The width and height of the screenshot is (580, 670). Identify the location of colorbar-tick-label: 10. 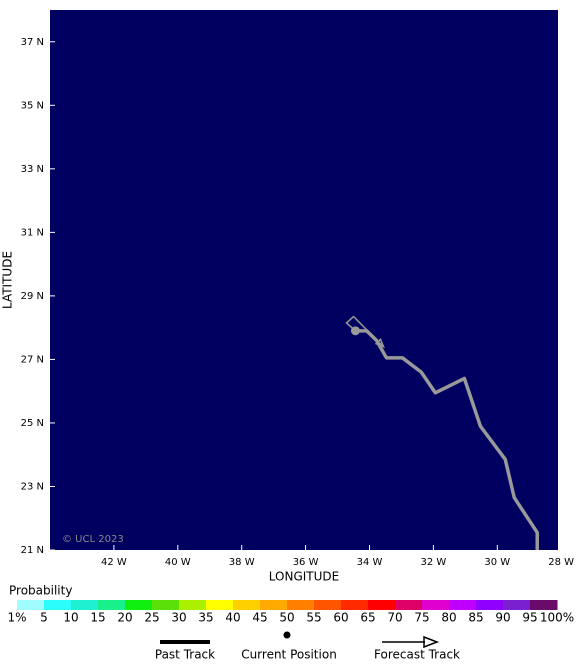
(70, 618).